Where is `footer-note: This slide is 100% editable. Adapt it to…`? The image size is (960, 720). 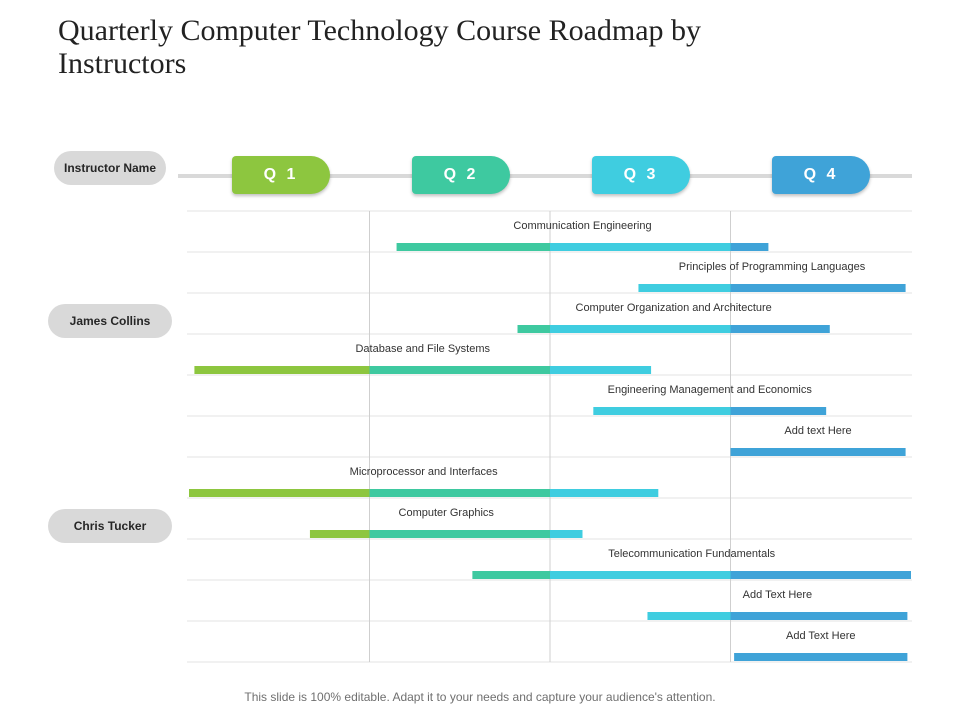
footer-note: This slide is 100% editable. Adapt it to… is located at coordinates (480, 697).